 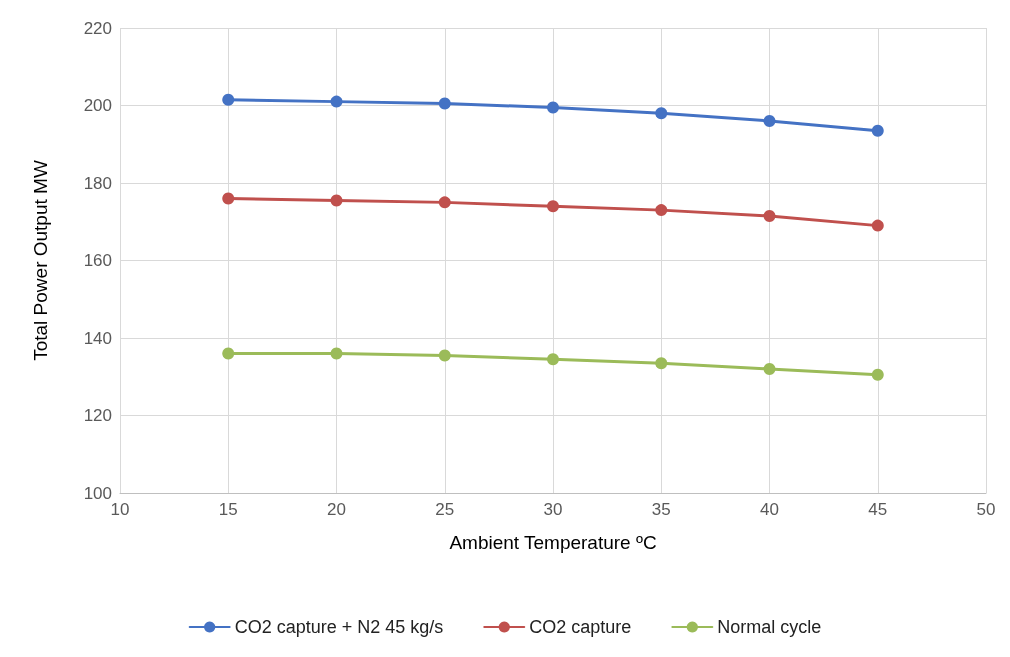 What do you see at coordinates (661, 509) in the screenshot?
I see `x-tick-label: 35` at bounding box center [661, 509].